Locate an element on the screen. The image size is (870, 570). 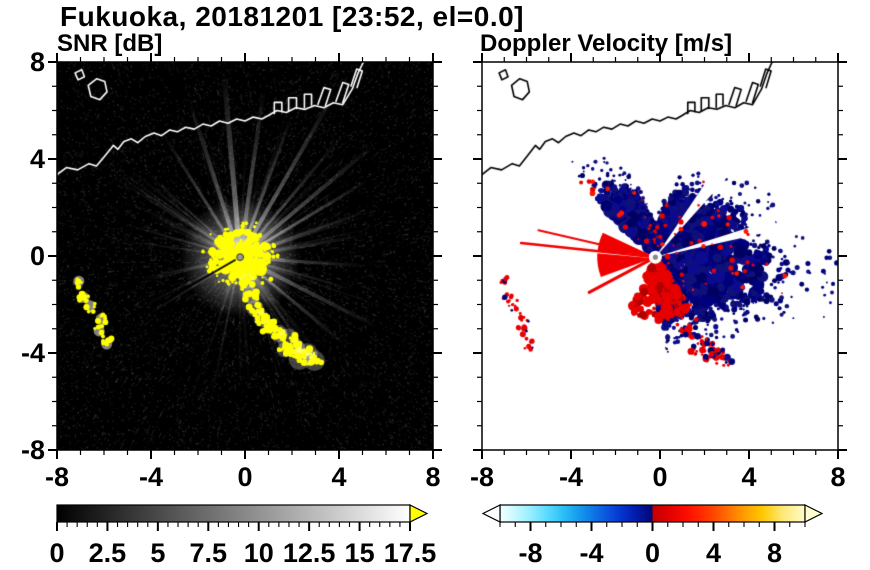
colorbar-tick-label: 7.5 is located at coordinates (209, 553).